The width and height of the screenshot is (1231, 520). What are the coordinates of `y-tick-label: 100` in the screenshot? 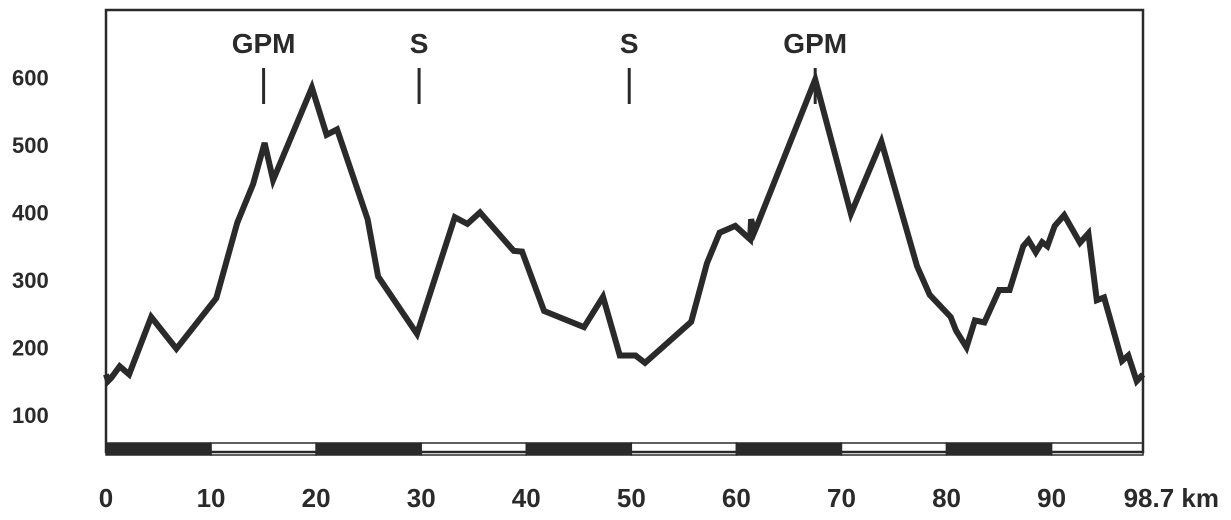 It's located at (30, 415).